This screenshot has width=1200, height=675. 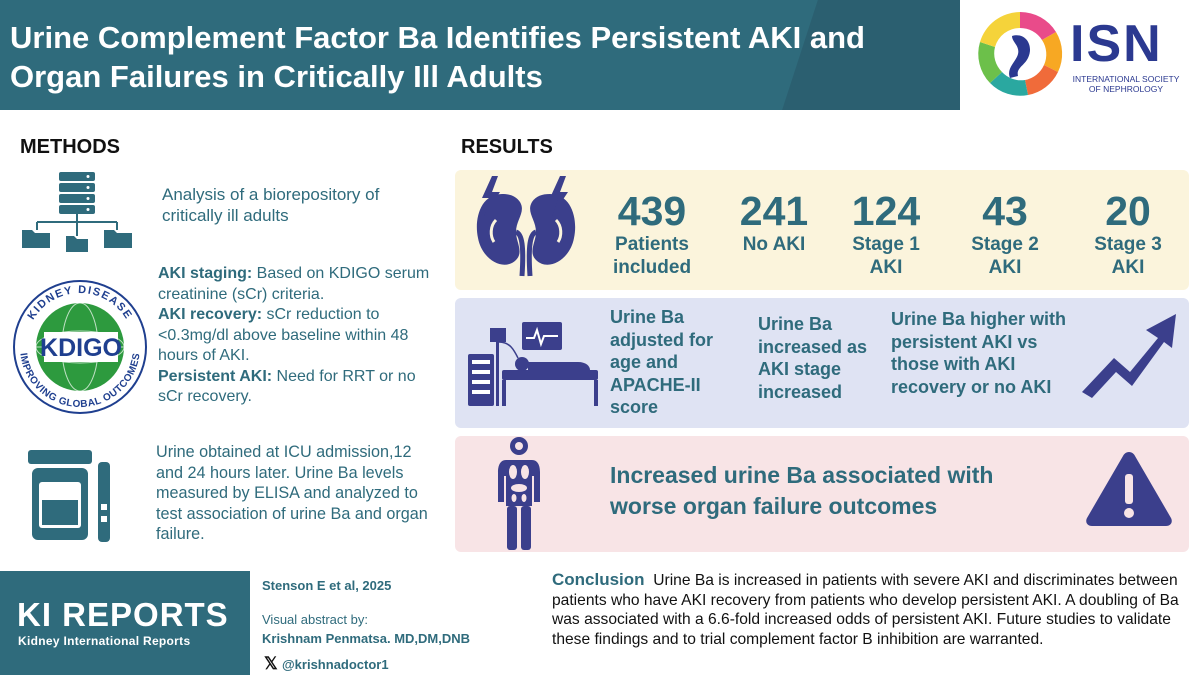 I want to click on urine-sample-icon, so click(x=69, y=496).